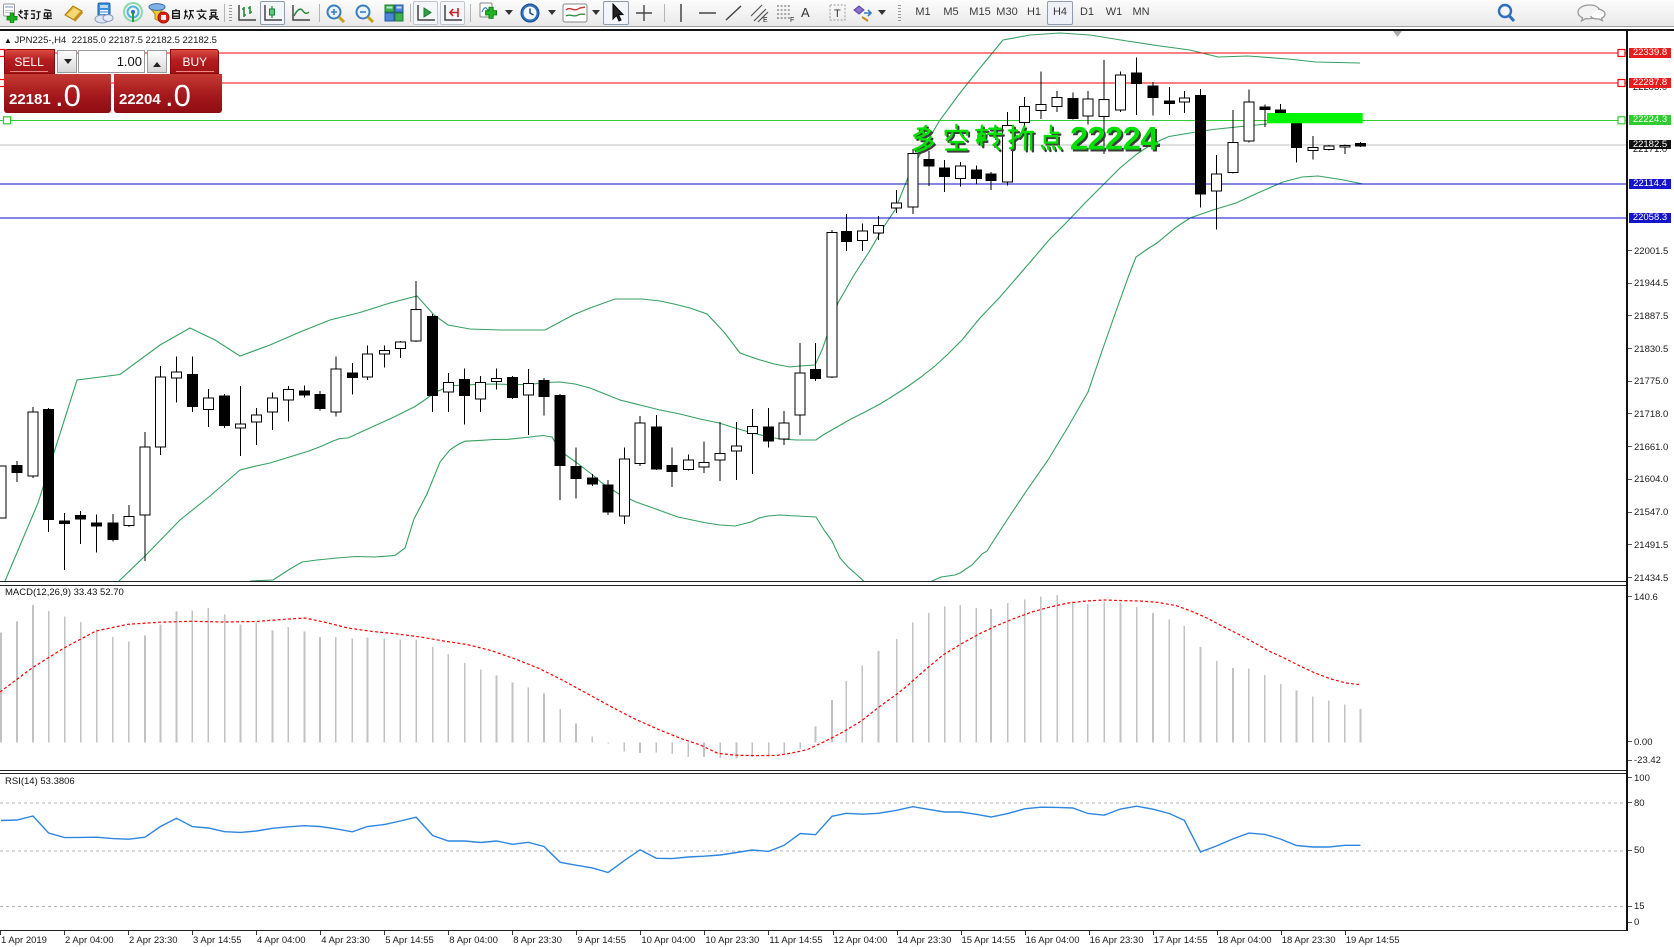 This screenshot has width=1674, height=947. Describe the element at coordinates (792, 20) in the screenshot. I see `svg-text: F` at that location.